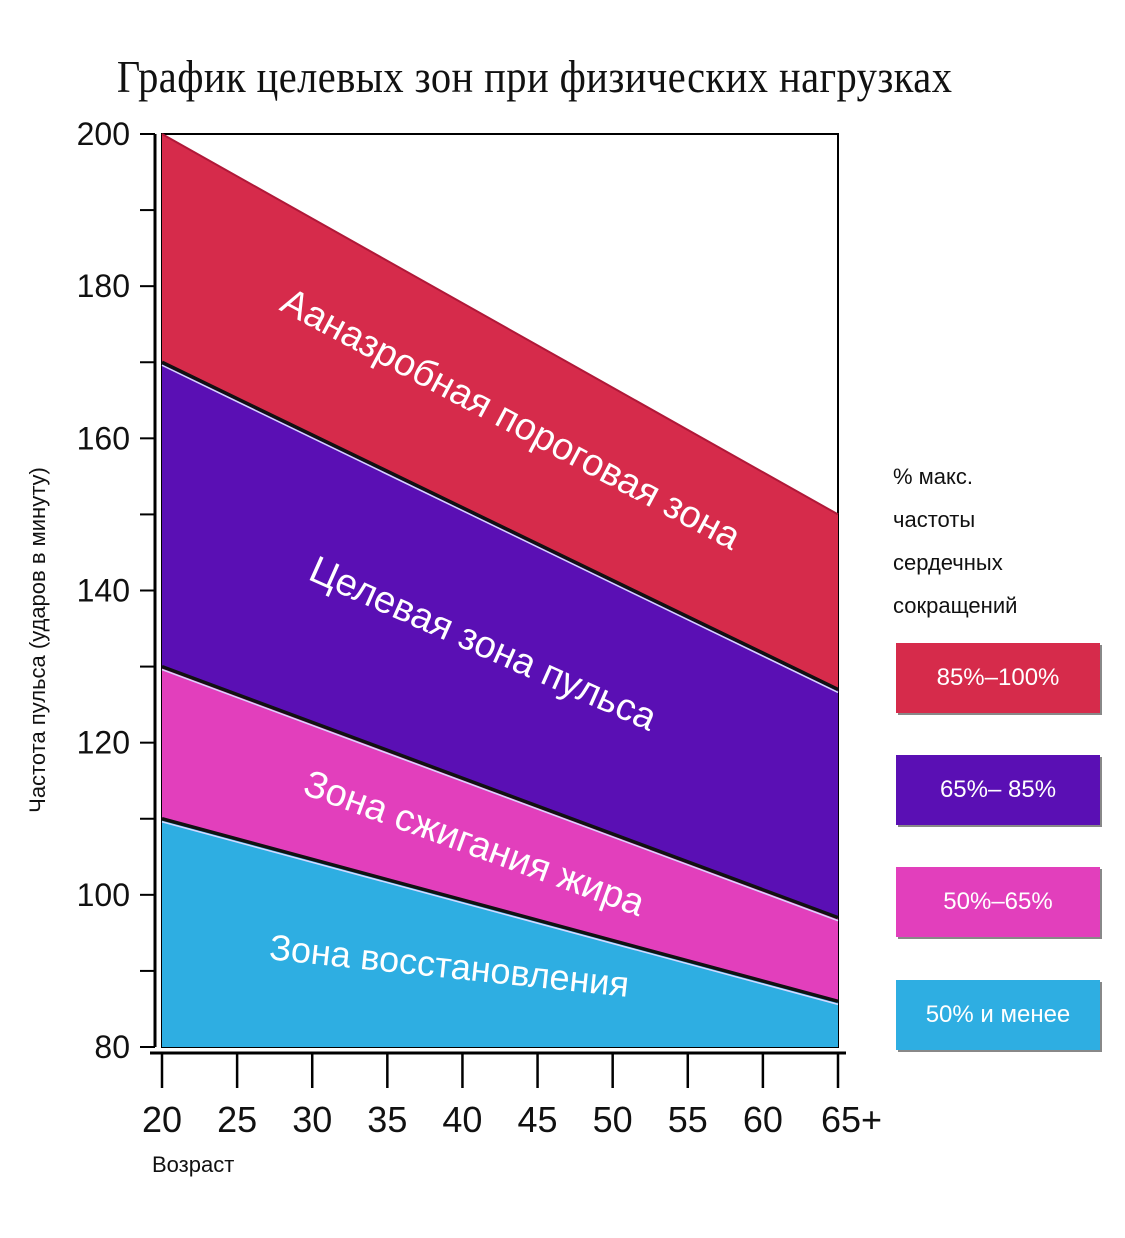 The height and width of the screenshot is (1238, 1125). I want to click on y-tick-label: 180, so click(103, 286).